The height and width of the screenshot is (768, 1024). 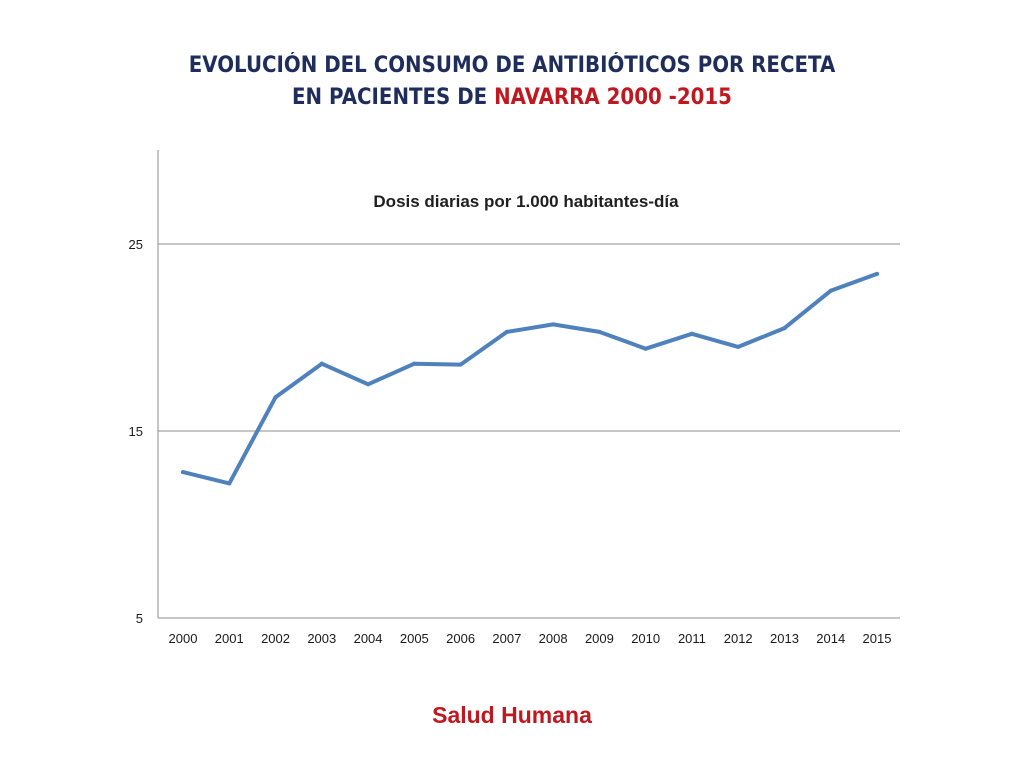 I want to click on x-tick-label: 2012, so click(x=738, y=638).